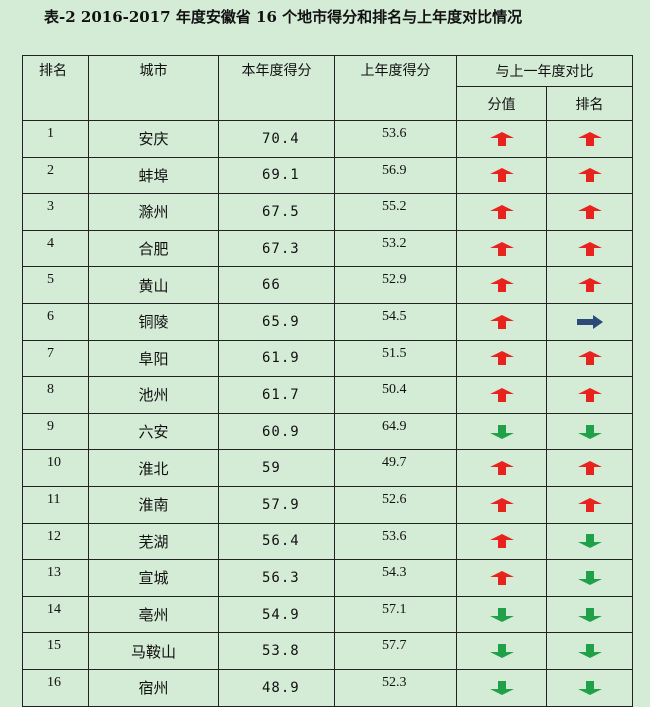 The height and width of the screenshot is (707, 650). I want to click on current-score-cell: 54.9, so click(276, 614).